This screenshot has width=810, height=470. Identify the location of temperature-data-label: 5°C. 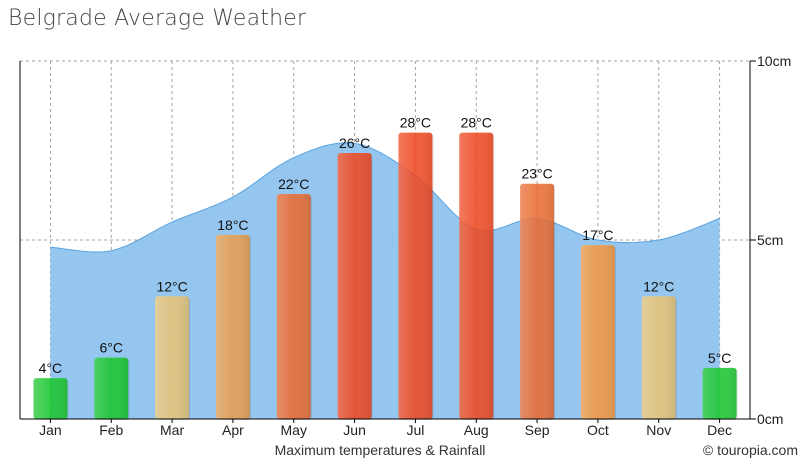
(720, 358).